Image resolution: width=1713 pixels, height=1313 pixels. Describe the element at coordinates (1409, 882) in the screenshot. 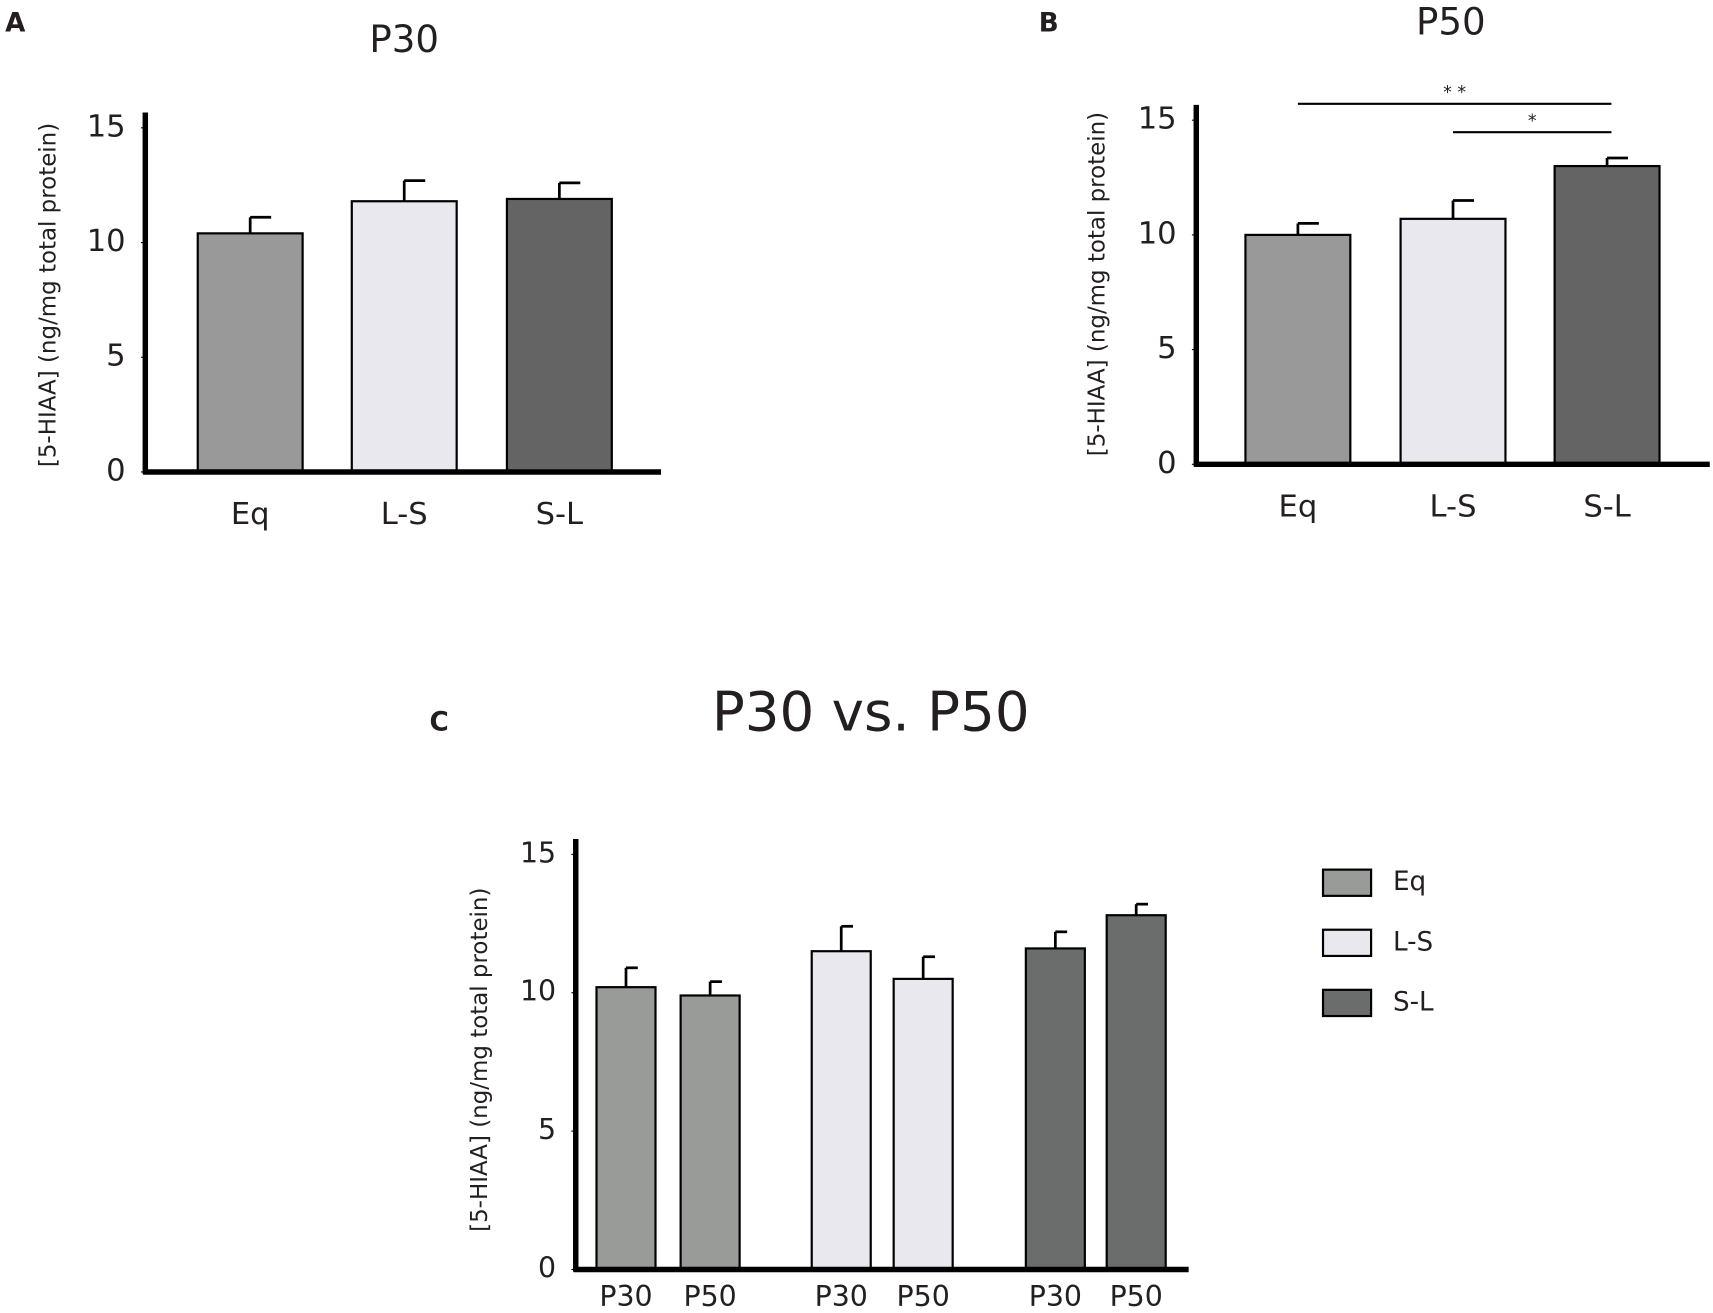

I see `legend-label: Eq` at that location.